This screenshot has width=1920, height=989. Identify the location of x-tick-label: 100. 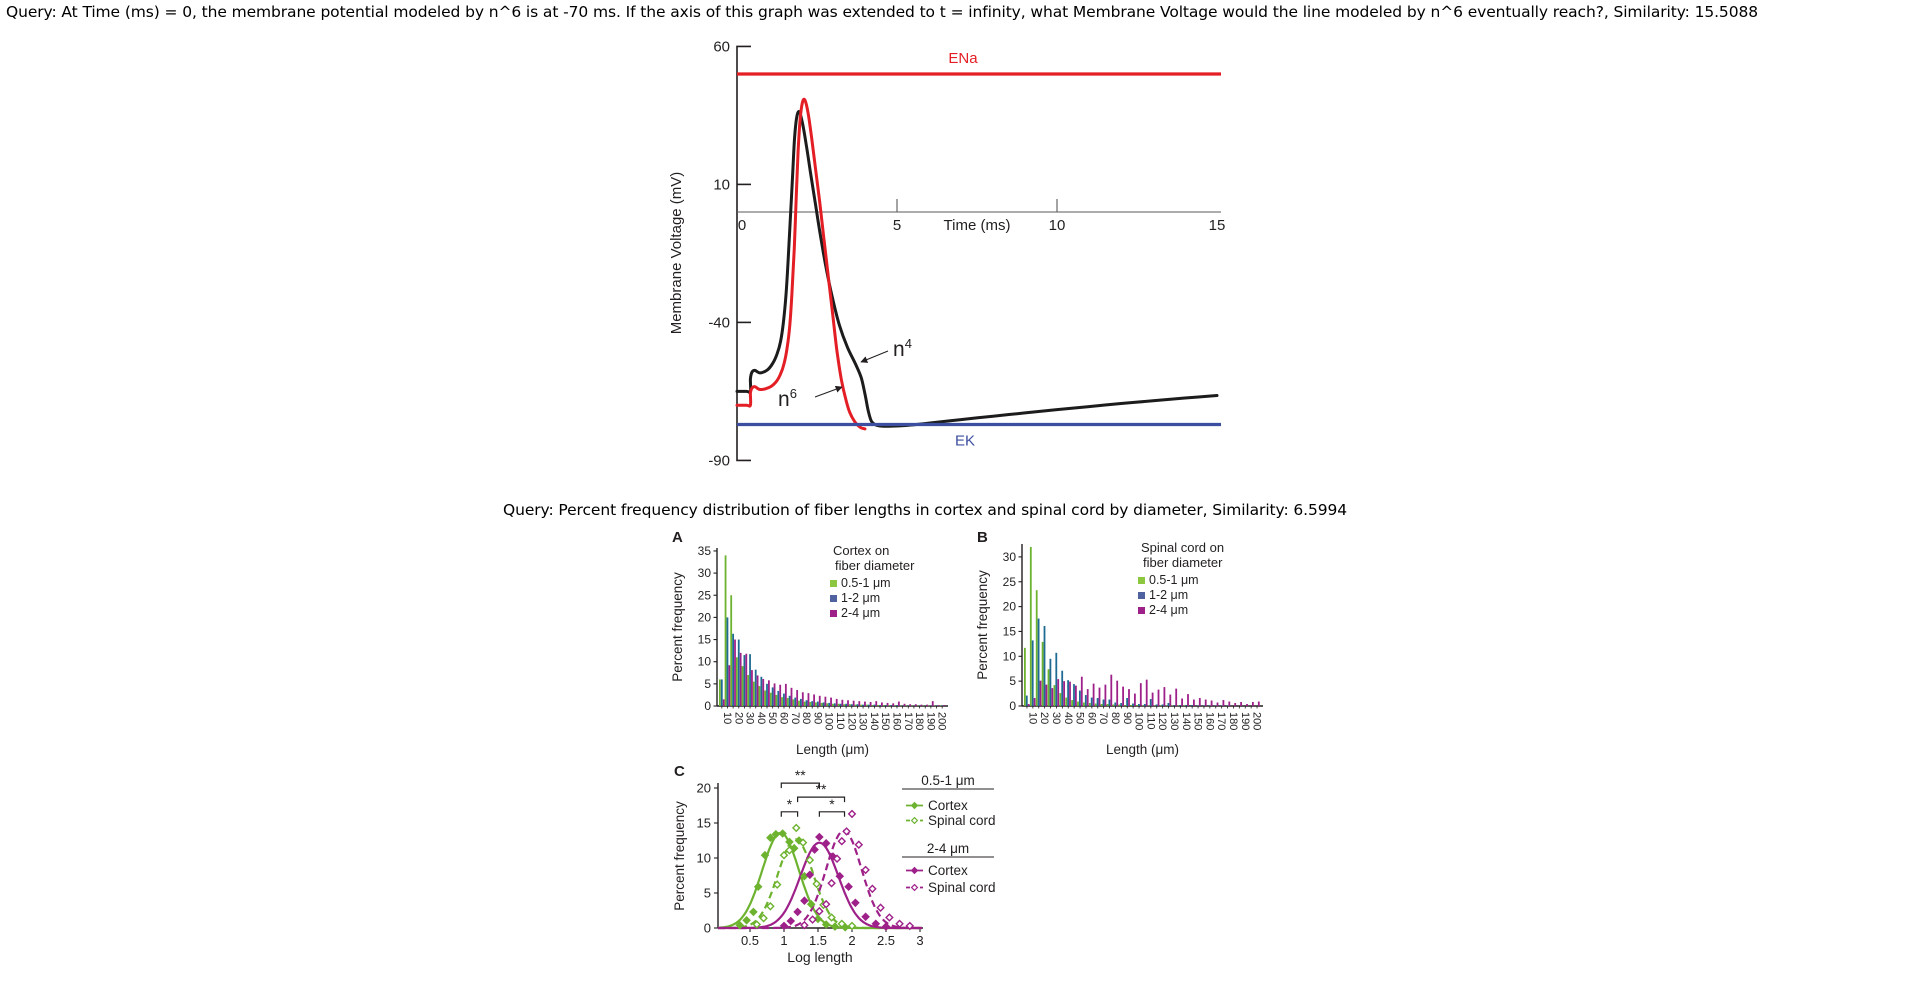
(829, 721).